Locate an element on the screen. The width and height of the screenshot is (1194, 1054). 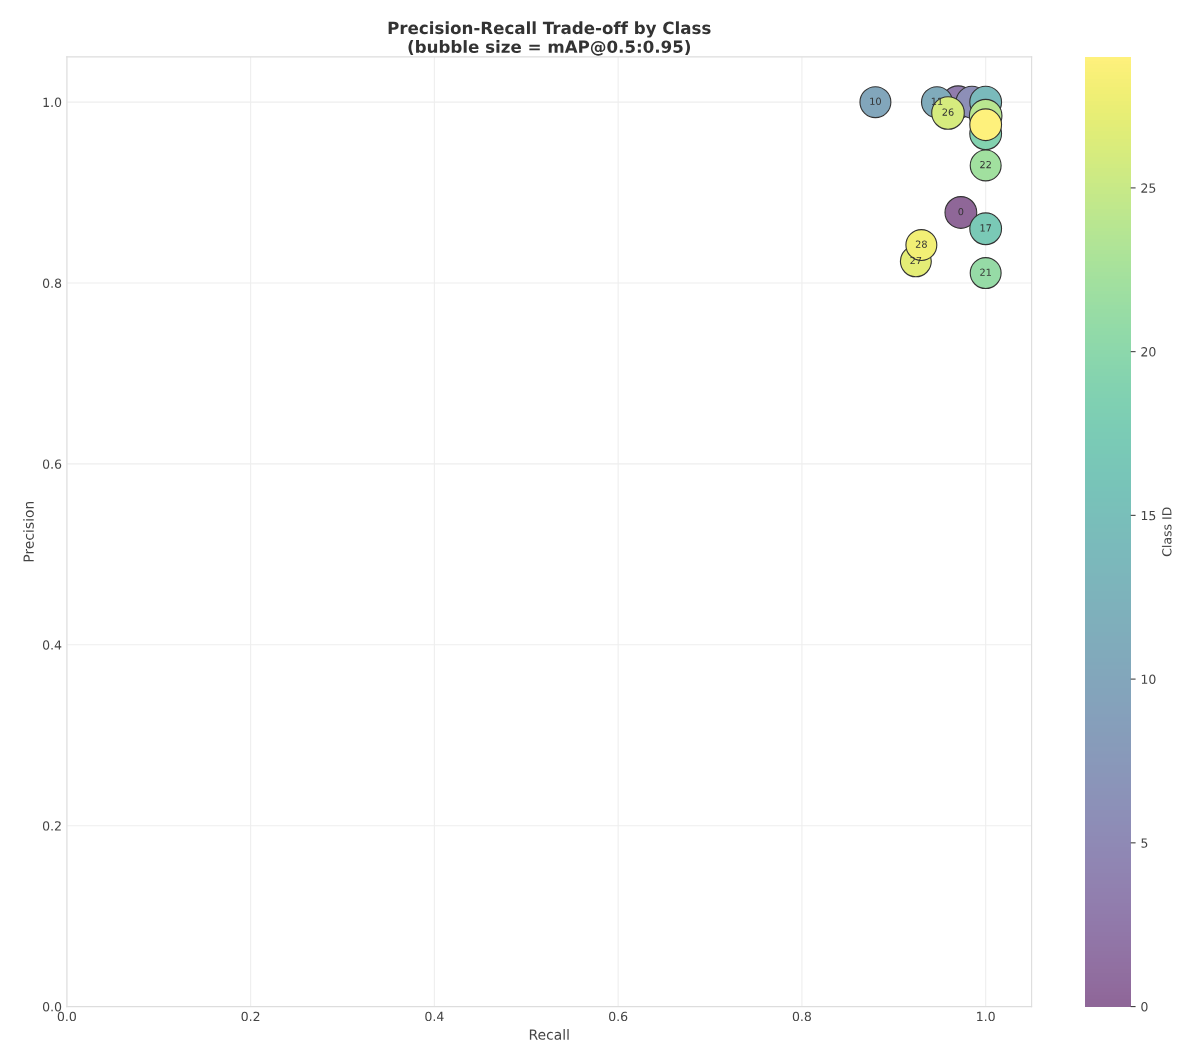
x-tick-label: 1.0 is located at coordinates (986, 1016).